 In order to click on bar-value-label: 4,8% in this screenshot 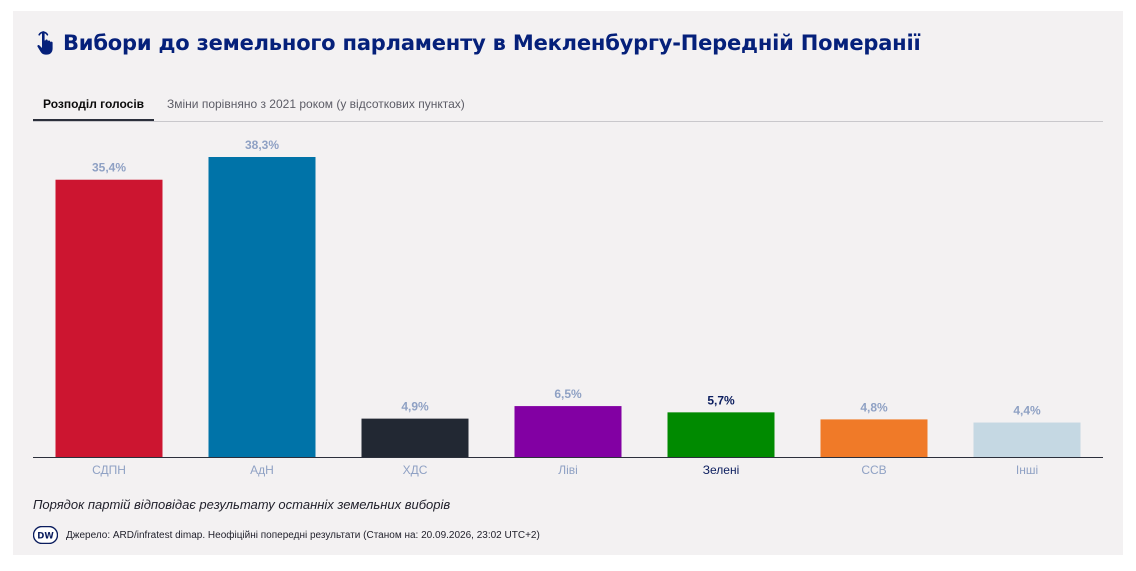, I will do `click(874, 407)`.